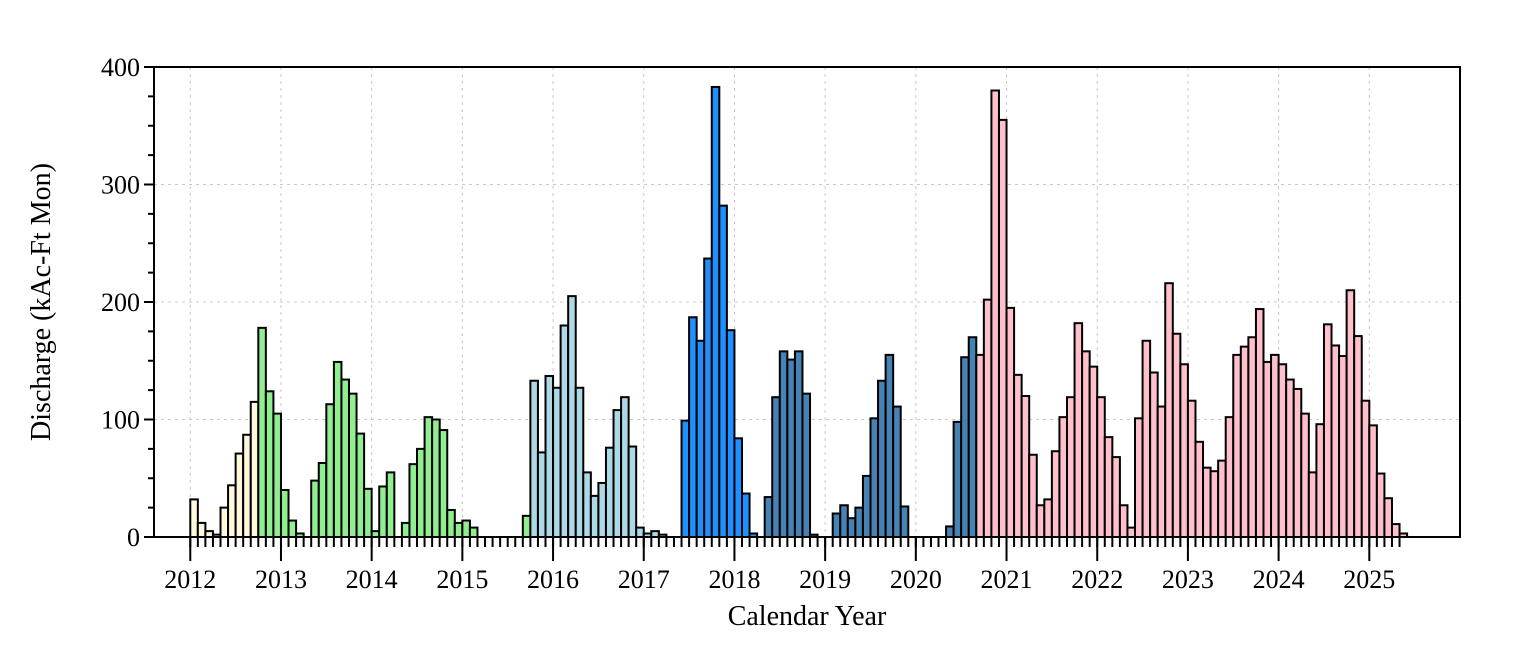 The width and height of the screenshot is (1536, 672). Describe the element at coordinates (734, 579) in the screenshot. I see `x-tick-label: 2018` at that location.